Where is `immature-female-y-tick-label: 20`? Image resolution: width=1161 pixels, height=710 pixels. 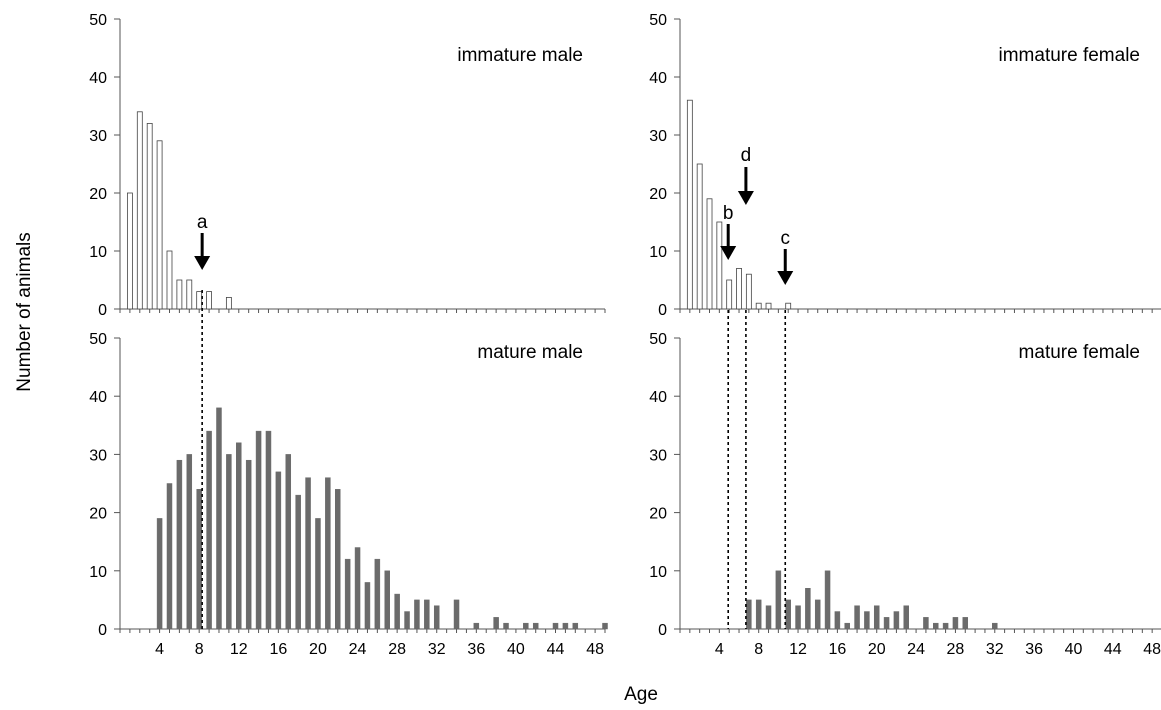
immature-female-y-tick-label: 20 is located at coordinates (658, 194).